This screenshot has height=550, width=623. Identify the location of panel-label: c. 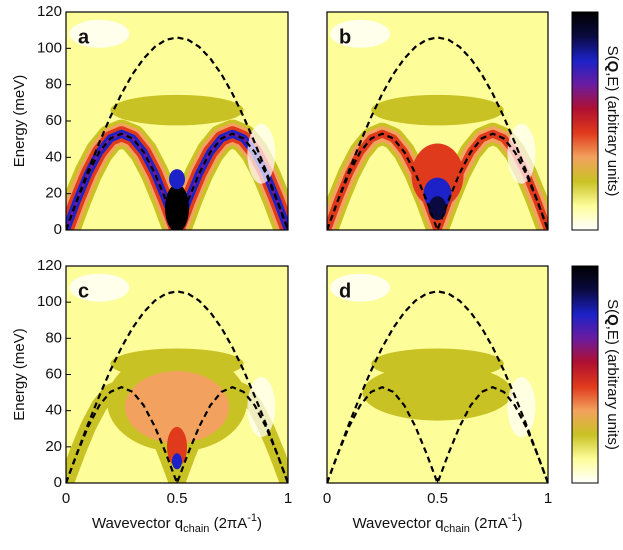
(83, 291).